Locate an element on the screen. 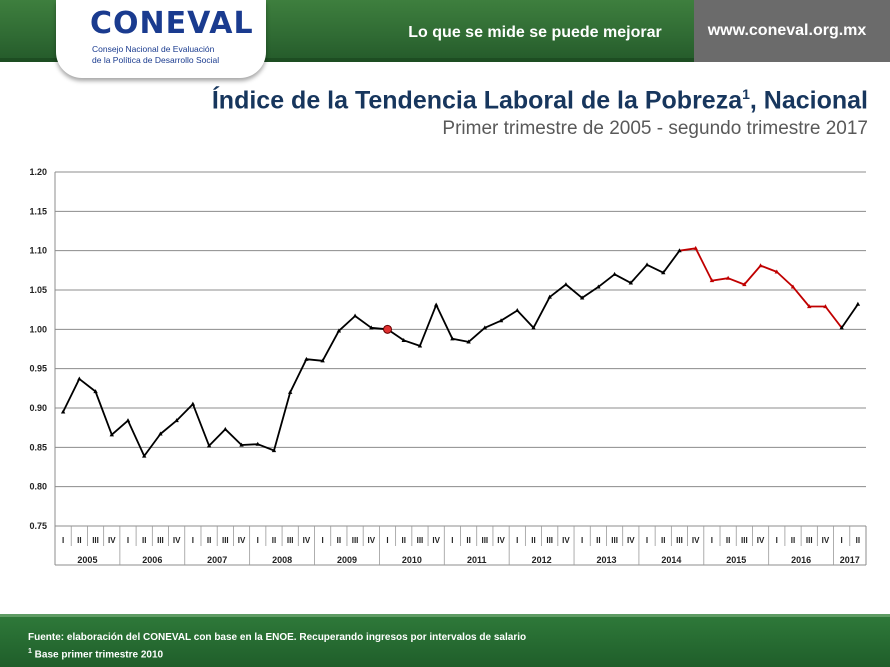 Image resolution: width=890 pixels, height=667 pixels. year-label: 2008 is located at coordinates (282, 560).